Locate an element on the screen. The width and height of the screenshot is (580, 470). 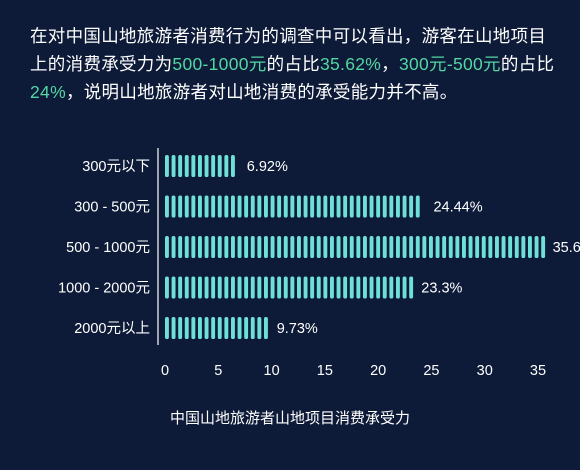
intro-highlight-range-2: 300元-500元 is located at coordinates (449, 64).